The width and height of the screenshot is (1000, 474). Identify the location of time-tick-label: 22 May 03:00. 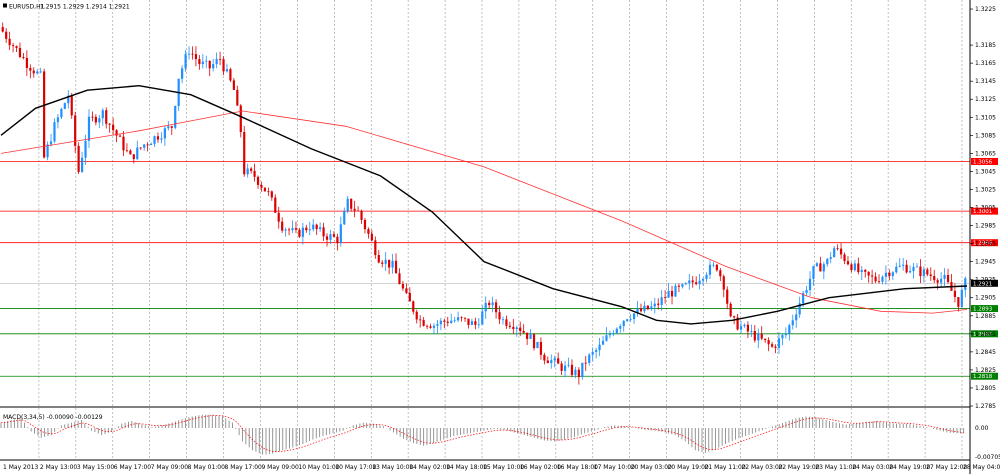
(761, 467).